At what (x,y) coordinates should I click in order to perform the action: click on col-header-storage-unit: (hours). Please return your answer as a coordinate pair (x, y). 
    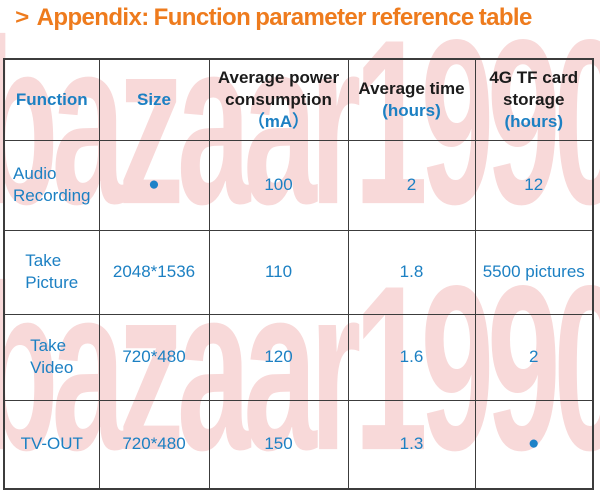
    Looking at the image, I should click on (534, 121).